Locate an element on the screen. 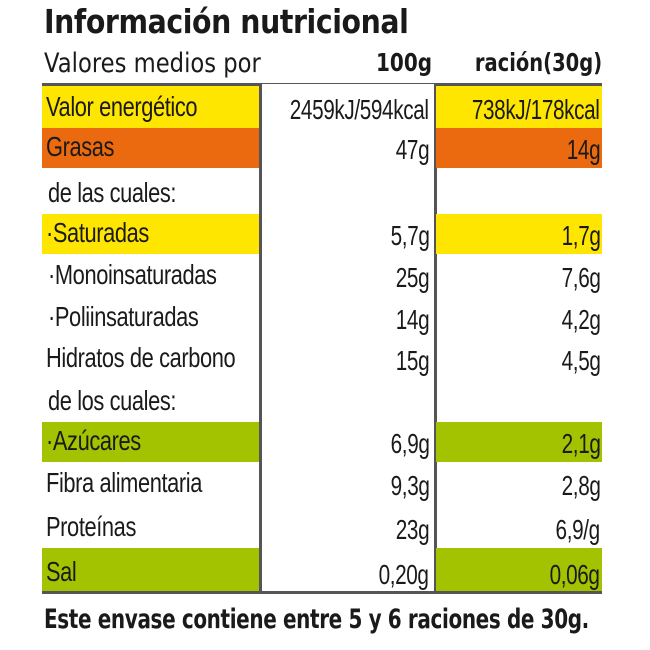  value-serving: 1,7g is located at coordinates (580, 235).